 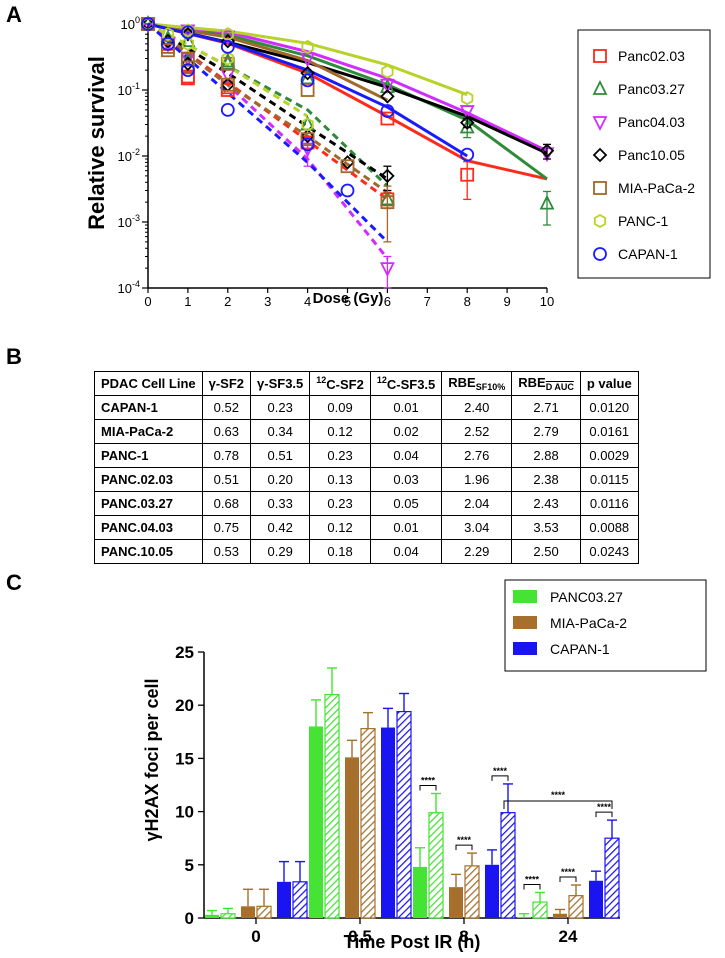 I want to click on table-cell: 0.0088, so click(x=609, y=527).